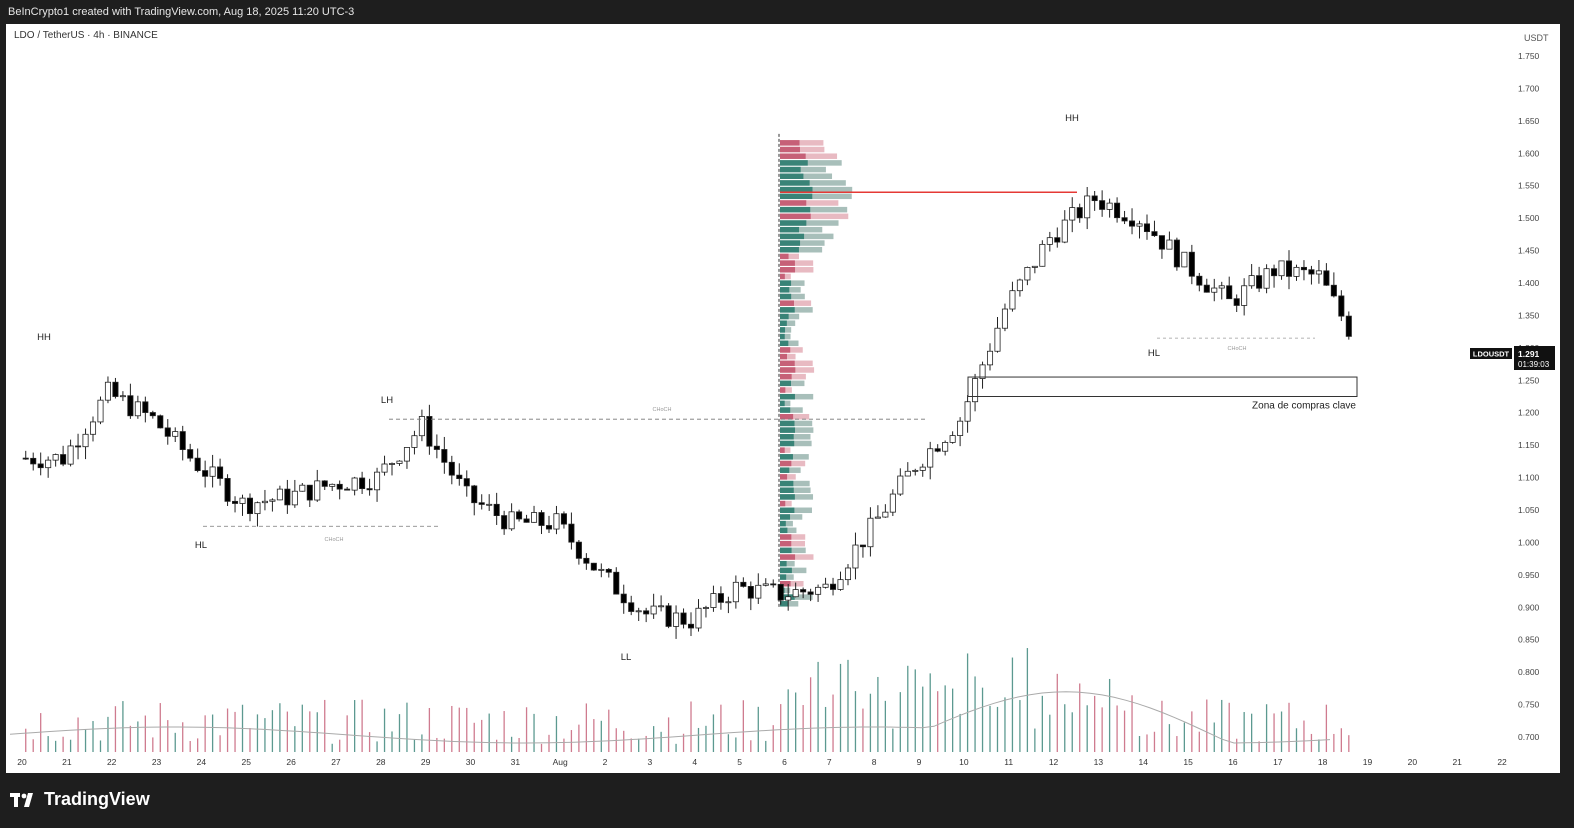 The width and height of the screenshot is (1574, 828). I want to click on brand-name: TradingView, so click(97, 799).